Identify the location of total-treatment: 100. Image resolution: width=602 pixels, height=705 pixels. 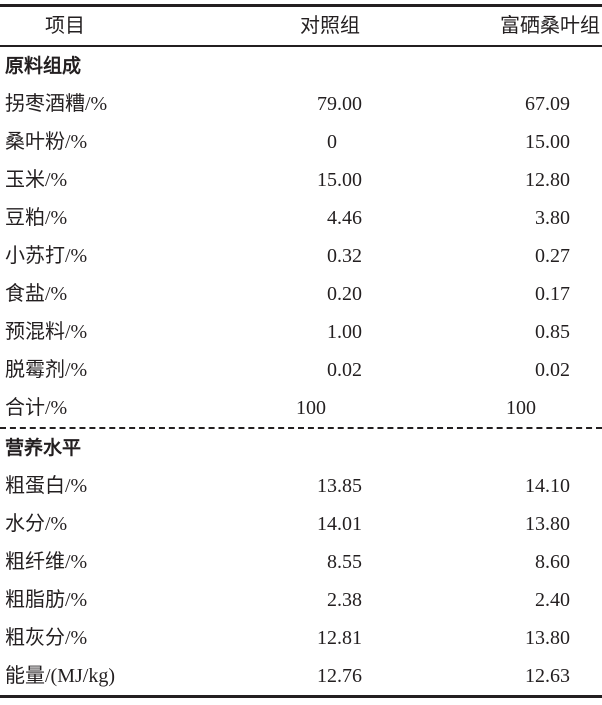
(521, 408).